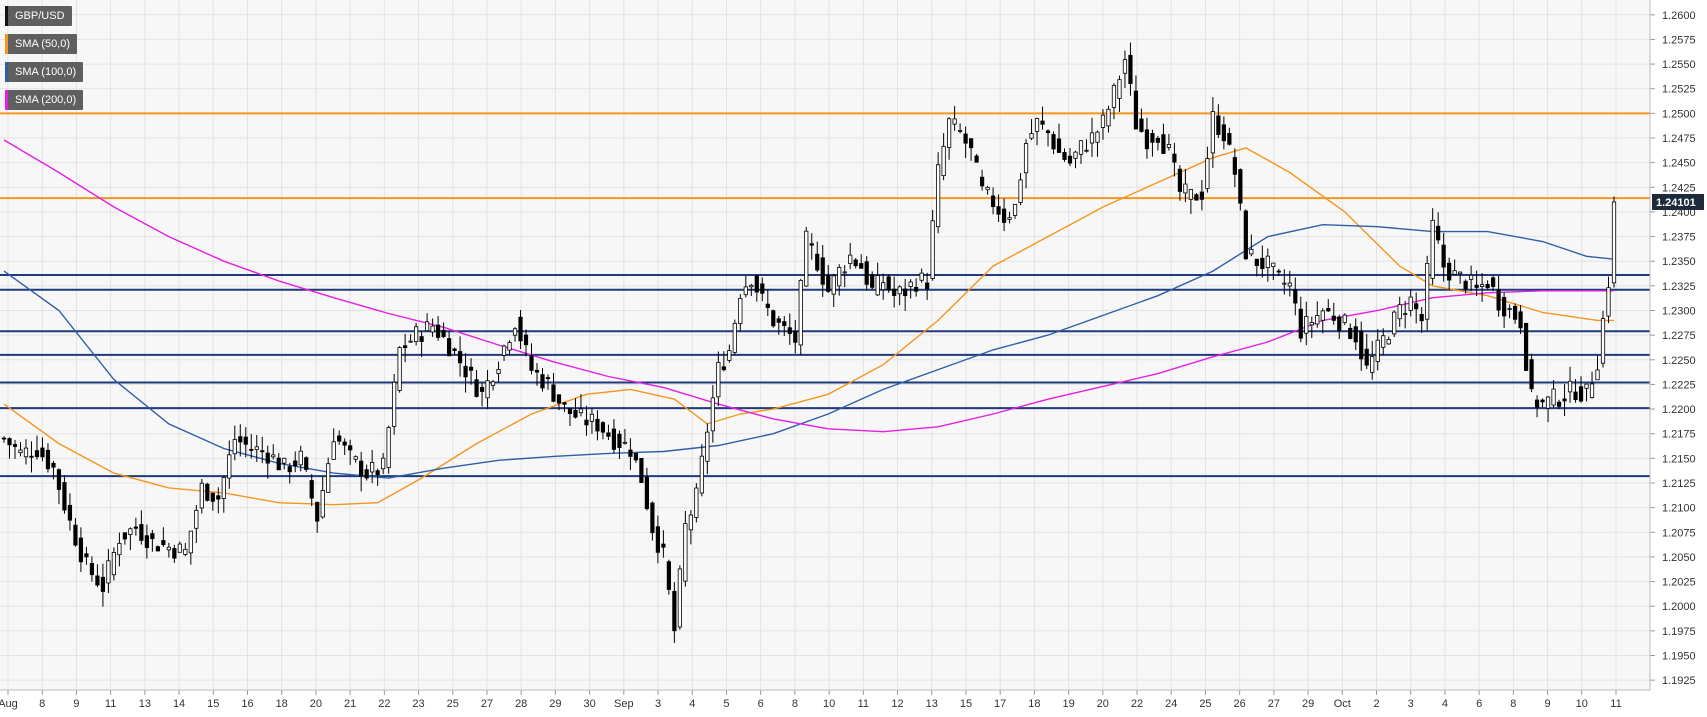 The image size is (1707, 717). What do you see at coordinates (624, 704) in the screenshot?
I see `x-tick-label: Sep` at bounding box center [624, 704].